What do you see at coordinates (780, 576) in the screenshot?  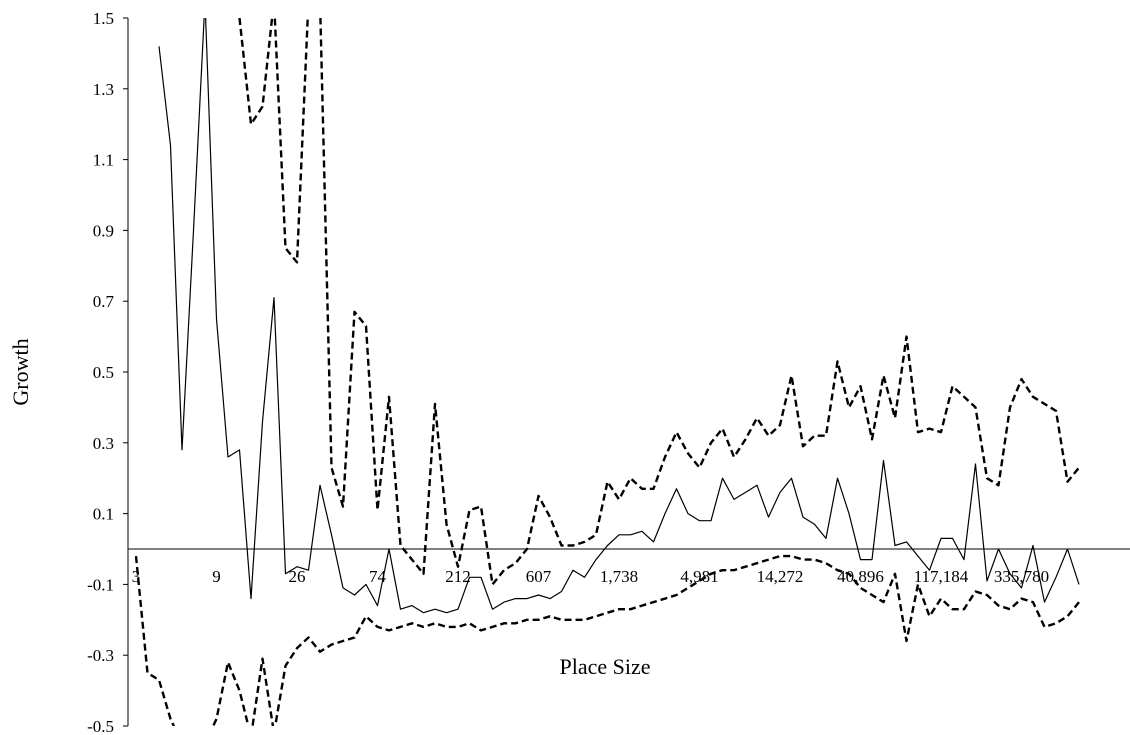 I see `x-tick-label: 14,272` at bounding box center [780, 576].